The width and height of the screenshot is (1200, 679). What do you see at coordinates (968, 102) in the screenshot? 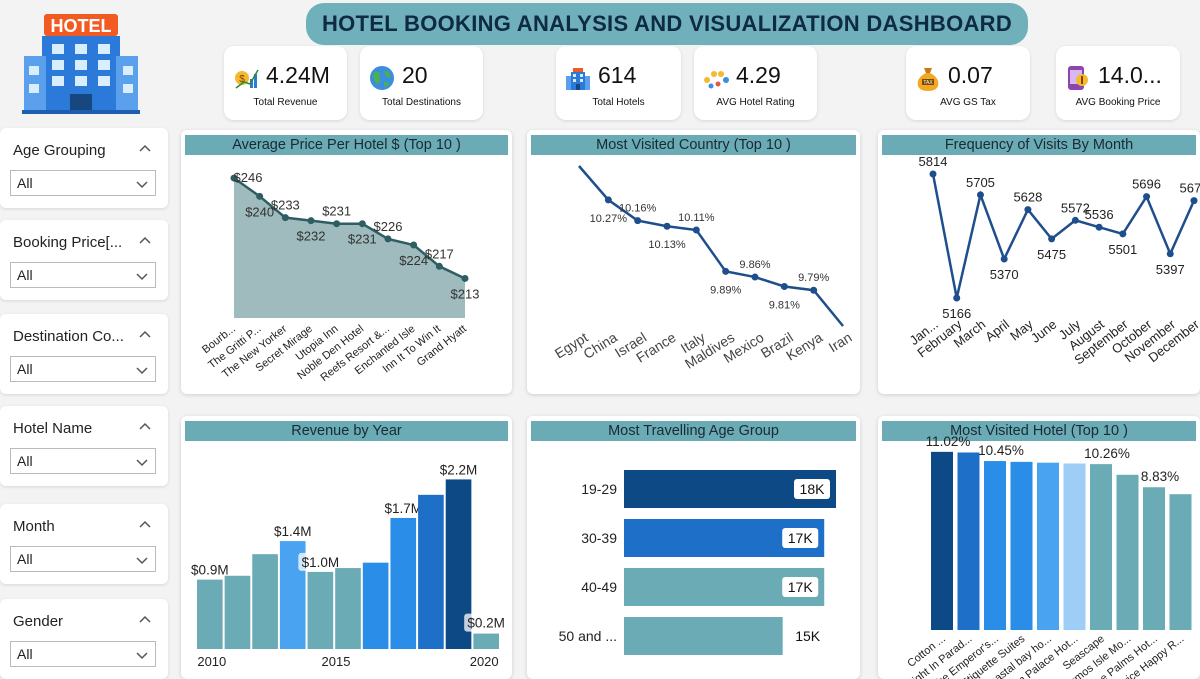
I see `kpi-label: AVG GS Tax` at bounding box center [968, 102].